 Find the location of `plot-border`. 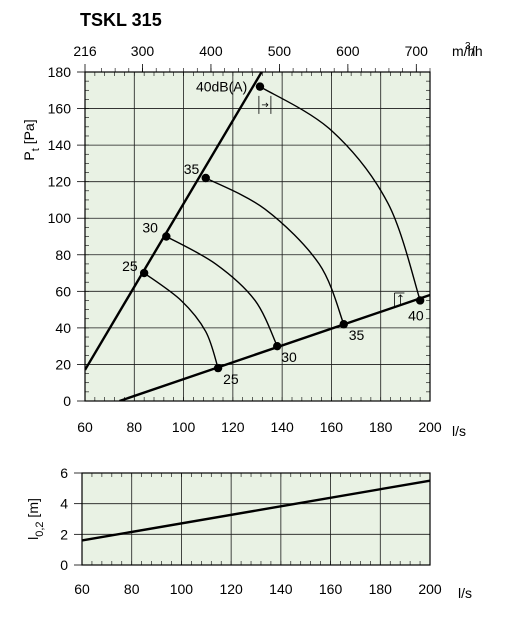

plot-border is located at coordinates (256, 519).